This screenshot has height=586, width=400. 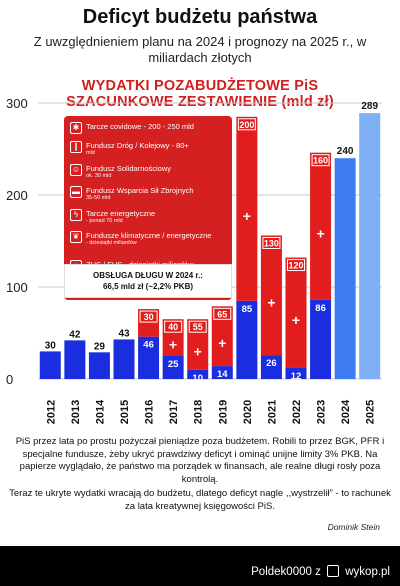 What do you see at coordinates (174, 412) in the screenshot?
I see `x-tick-label: 2017` at bounding box center [174, 412].